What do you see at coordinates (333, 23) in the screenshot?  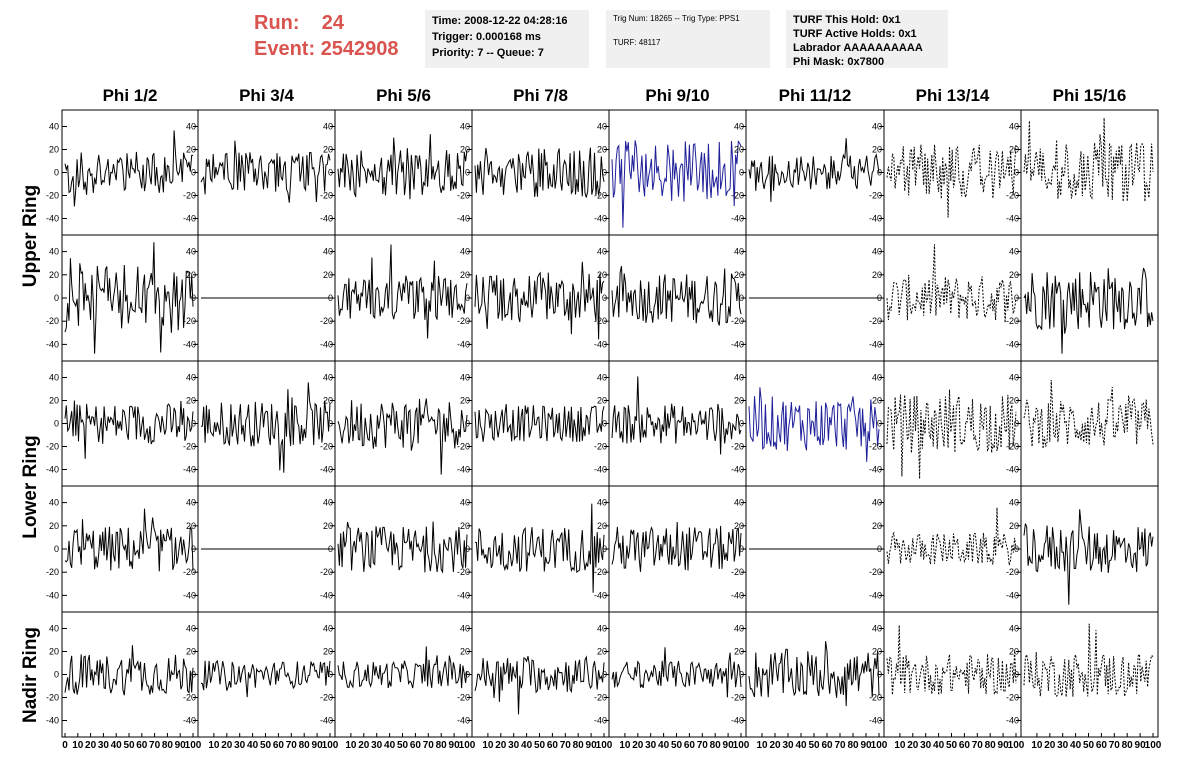 I see `run-value: 24` at bounding box center [333, 23].